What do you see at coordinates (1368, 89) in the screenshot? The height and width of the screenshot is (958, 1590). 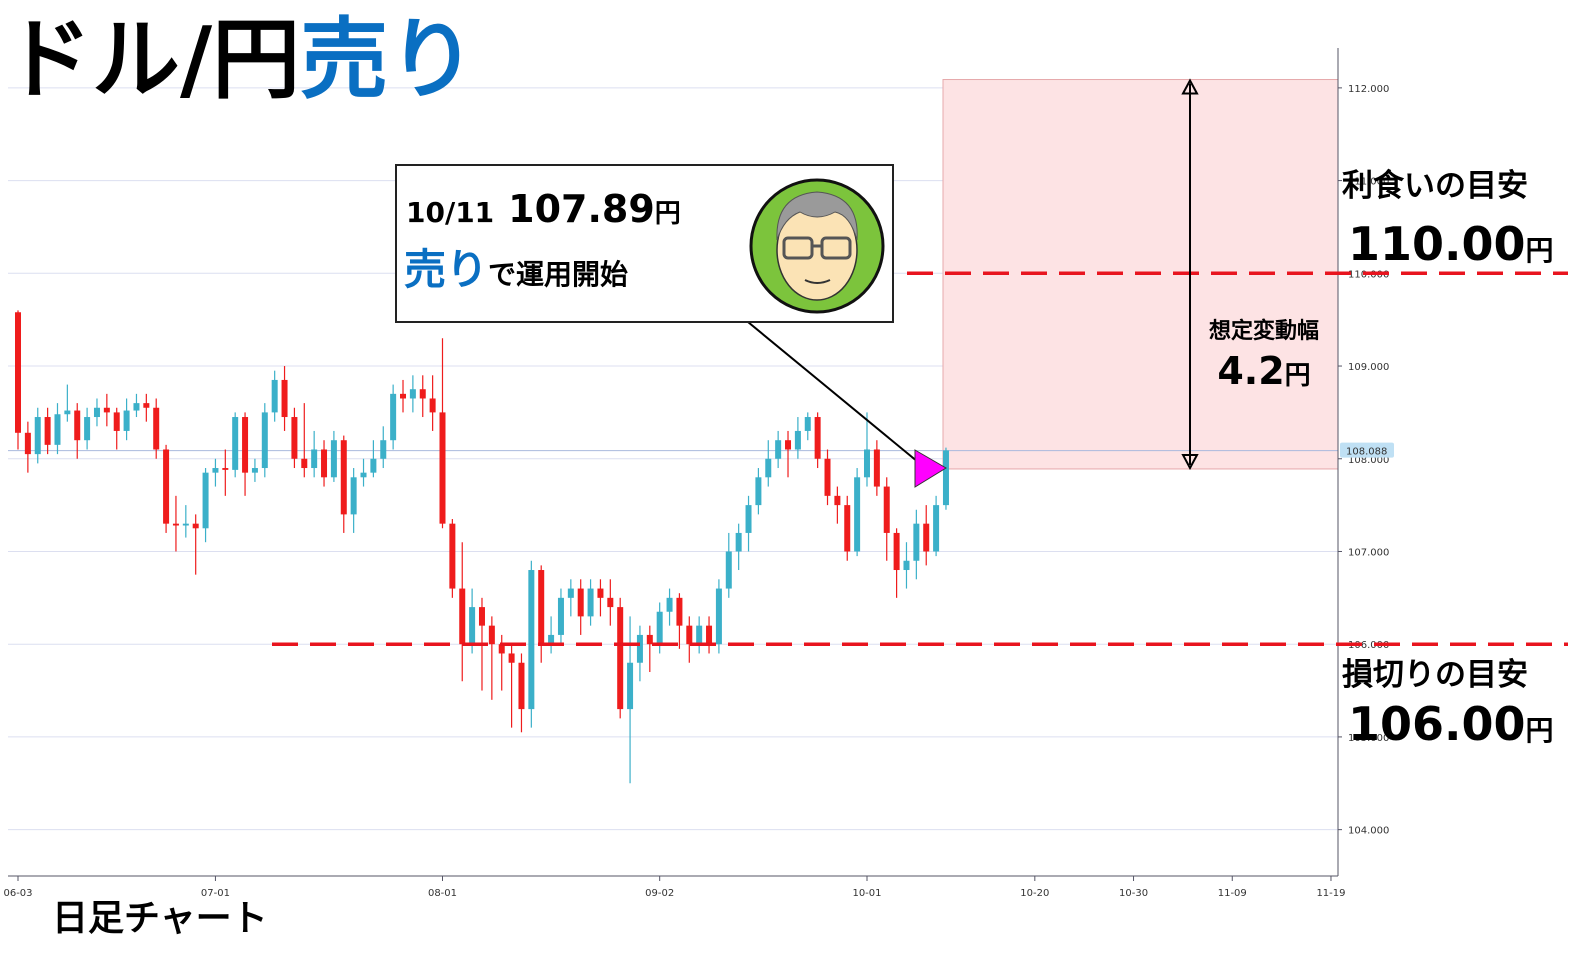 I see `y-tick-label: 112.000` at bounding box center [1368, 89].